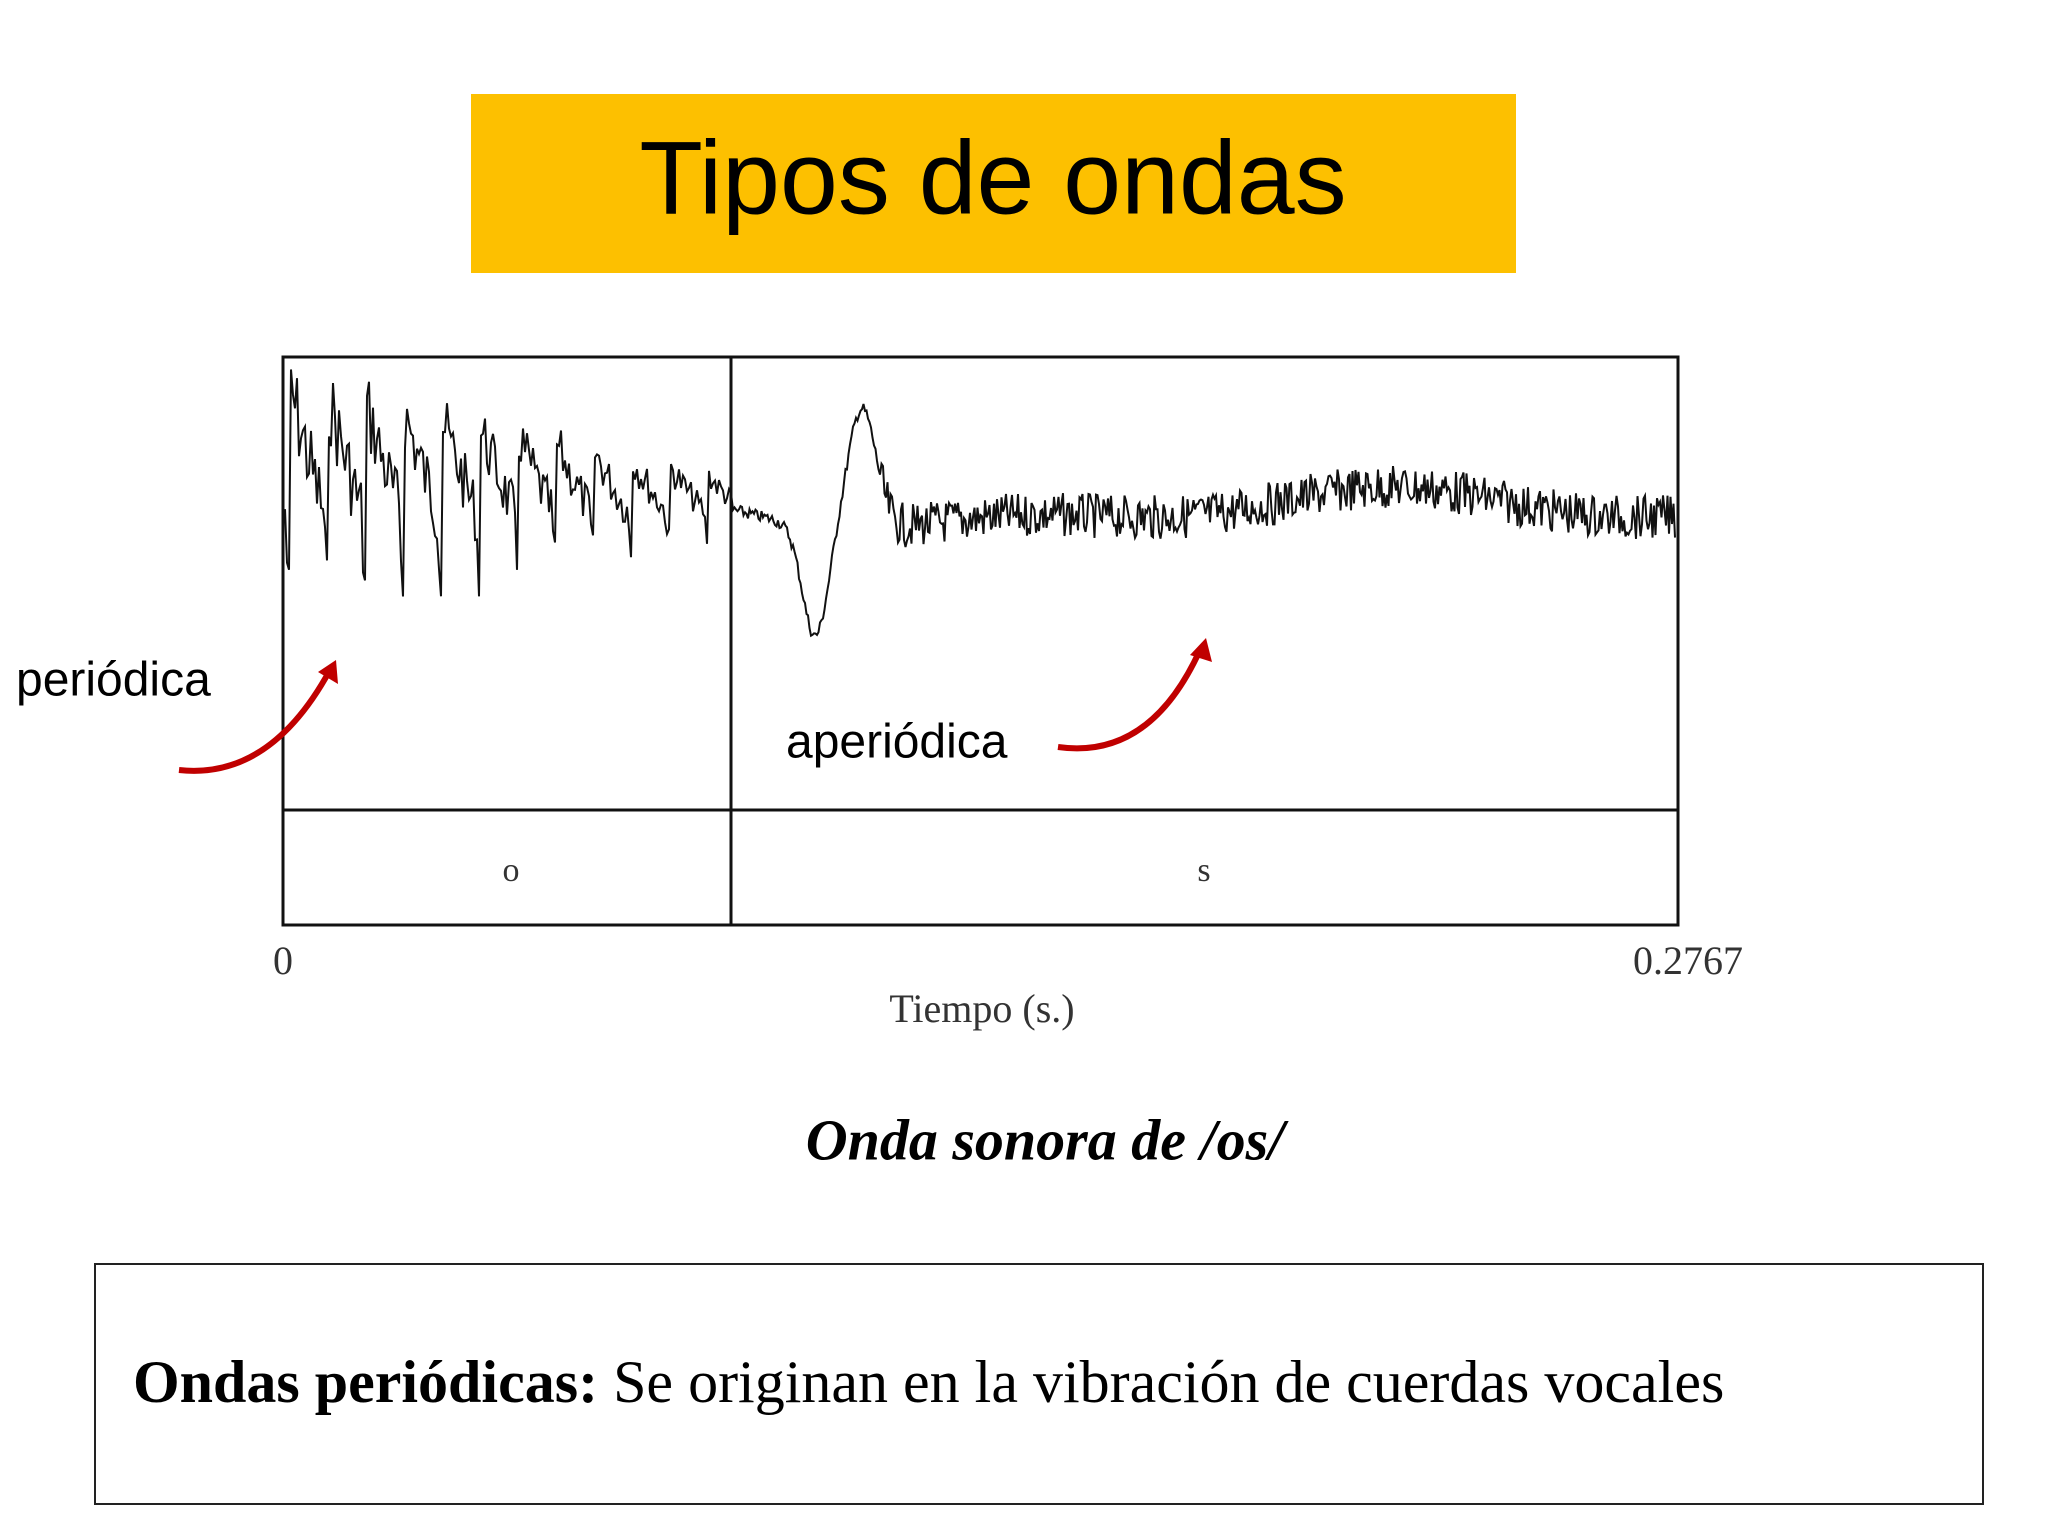 This screenshot has height=1536, width=2048. What do you see at coordinates (283, 960) in the screenshot?
I see `axis-start: 0` at bounding box center [283, 960].